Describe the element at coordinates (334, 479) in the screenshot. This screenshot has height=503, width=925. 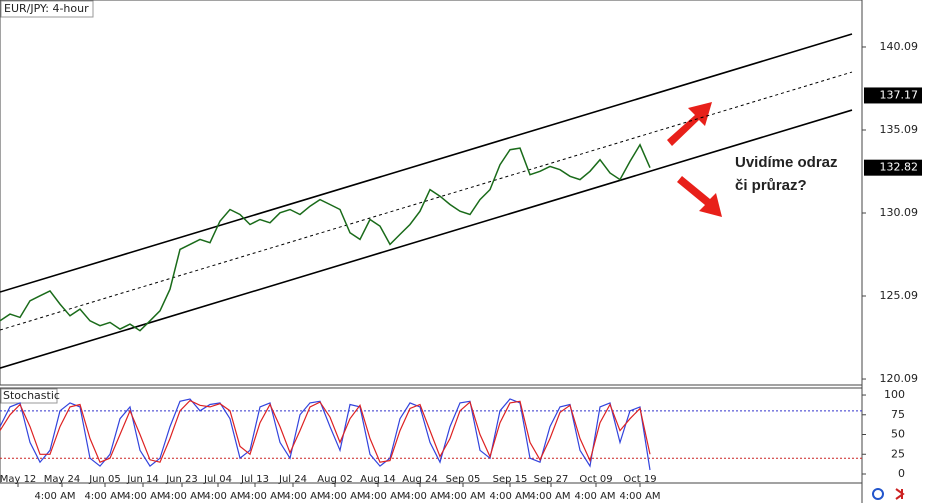
I see `x-tick-label: Aug 02` at that location.